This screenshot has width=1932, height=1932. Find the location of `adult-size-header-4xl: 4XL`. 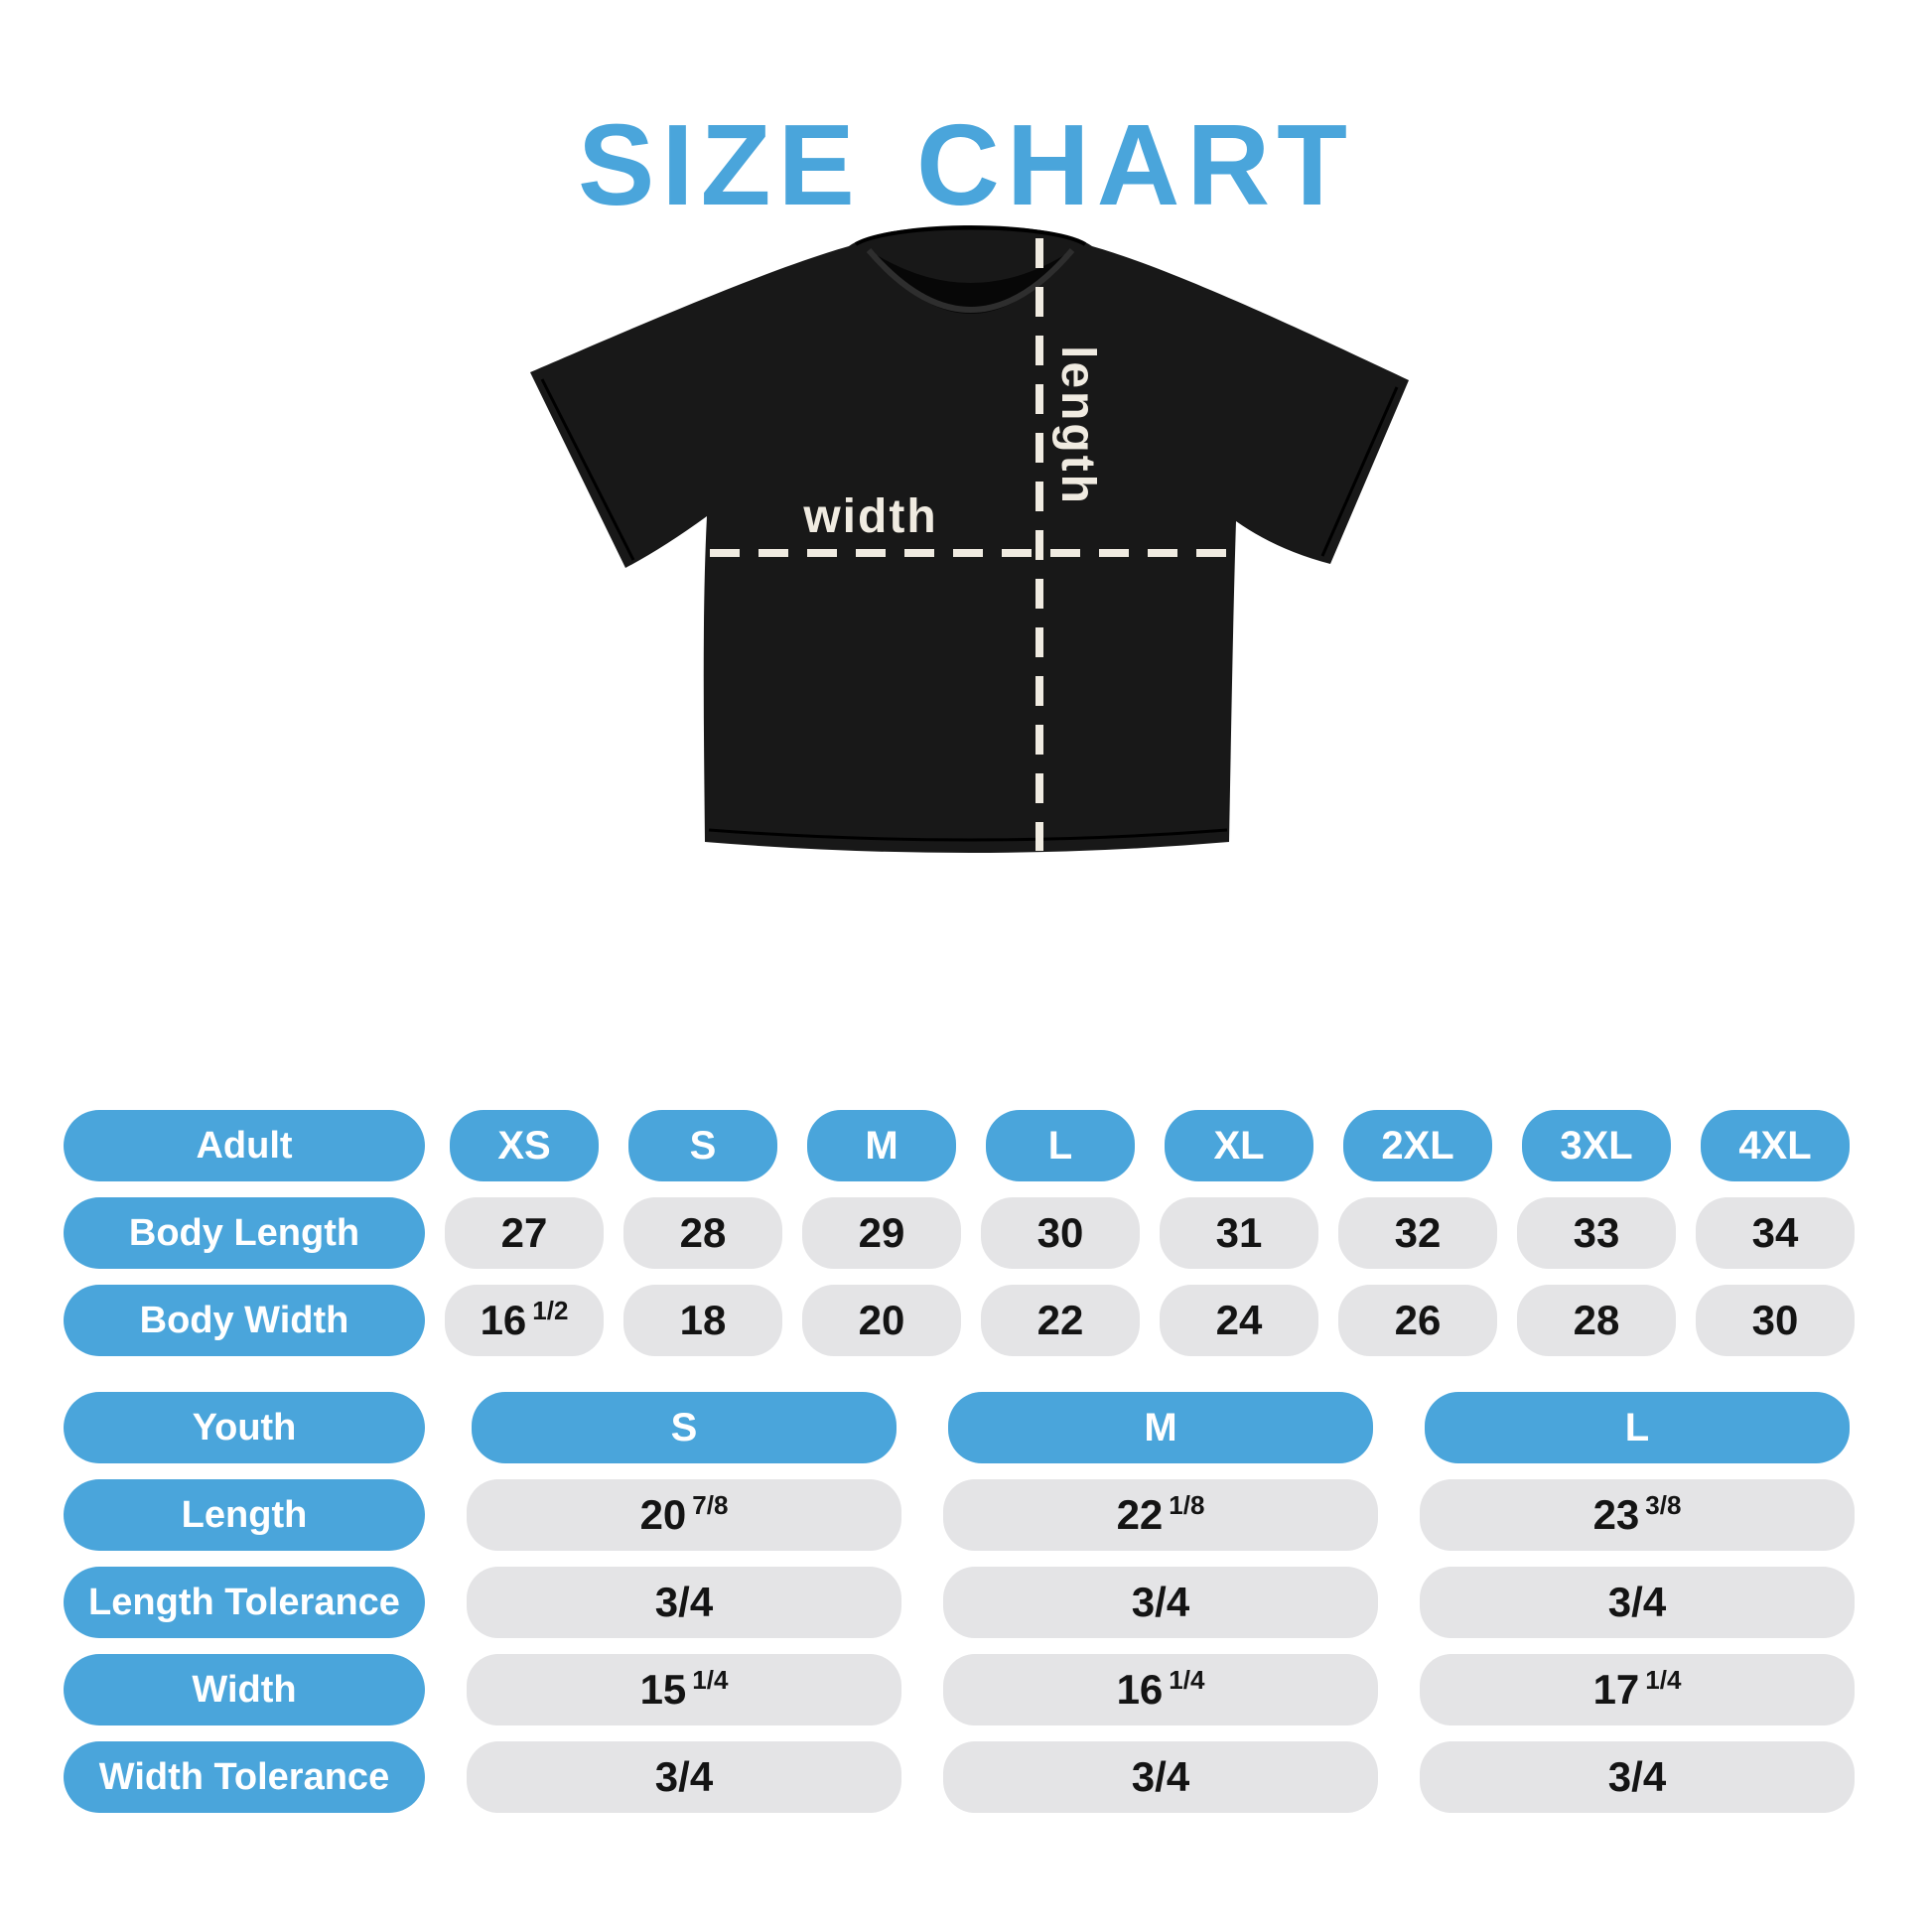

adult-size-header-4xl: 4XL is located at coordinates (1775, 1146).